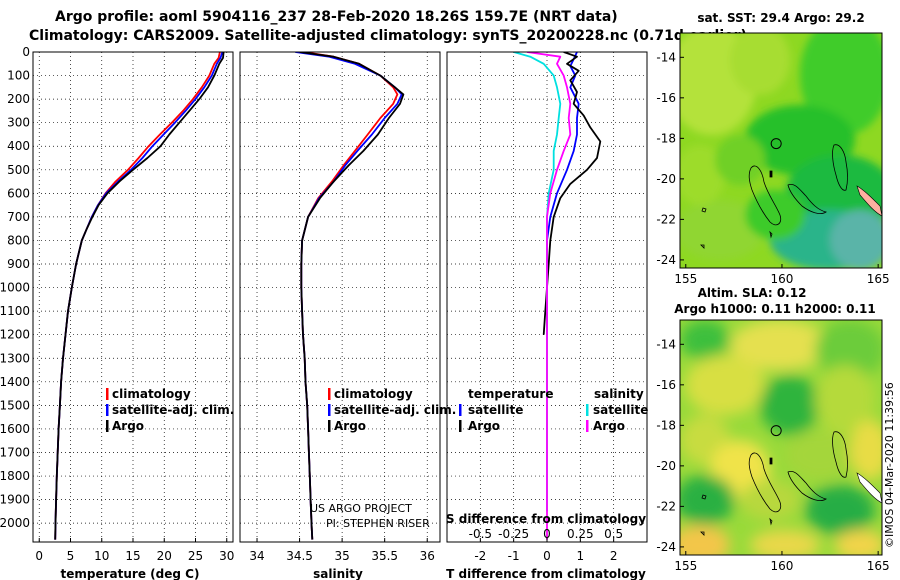 This screenshot has height=580, width=900. Describe the element at coordinates (510, 394) in the screenshot. I see `legend-title-temperature: temperature` at that location.